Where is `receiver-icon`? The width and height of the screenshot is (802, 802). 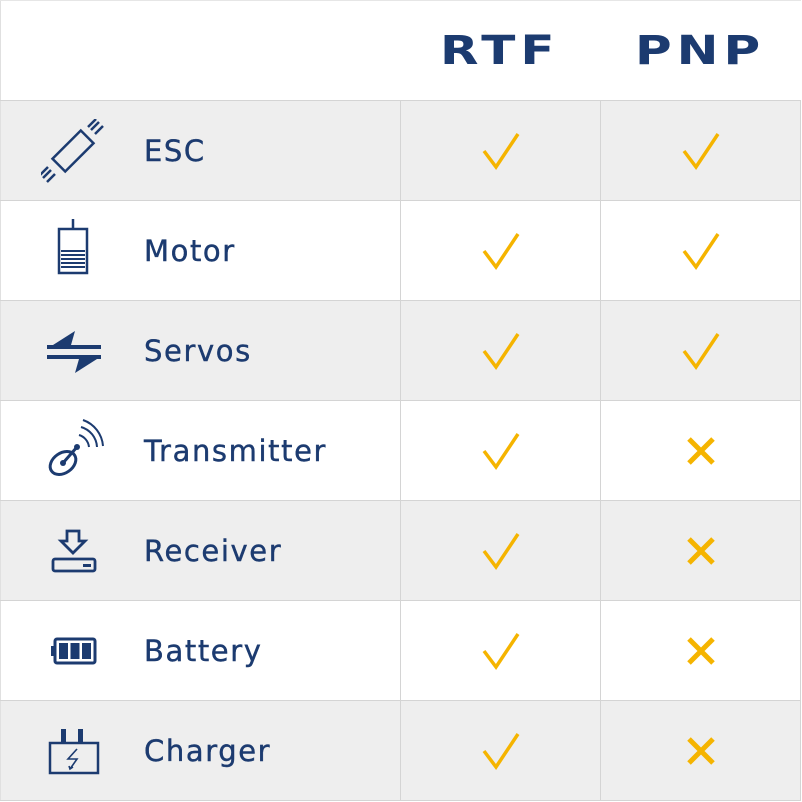 receiver-icon is located at coordinates (74, 551).